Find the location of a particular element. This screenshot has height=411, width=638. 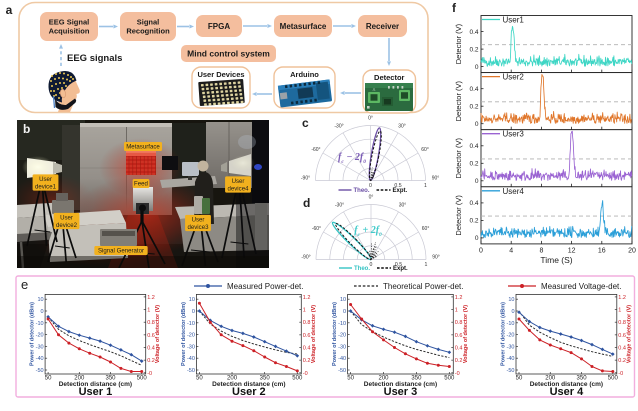

svg-text: Acquisition is located at coordinates (69, 31).